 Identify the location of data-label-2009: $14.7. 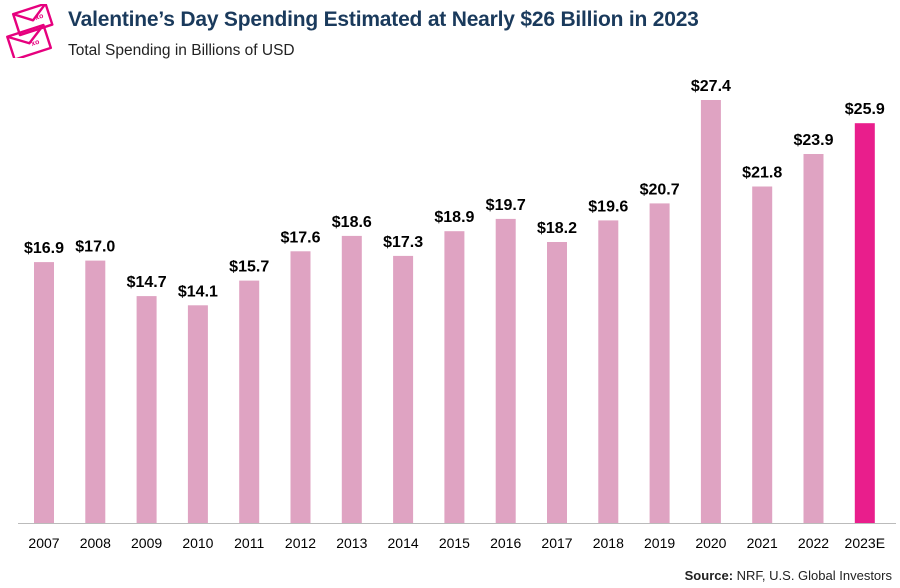
(147, 282).